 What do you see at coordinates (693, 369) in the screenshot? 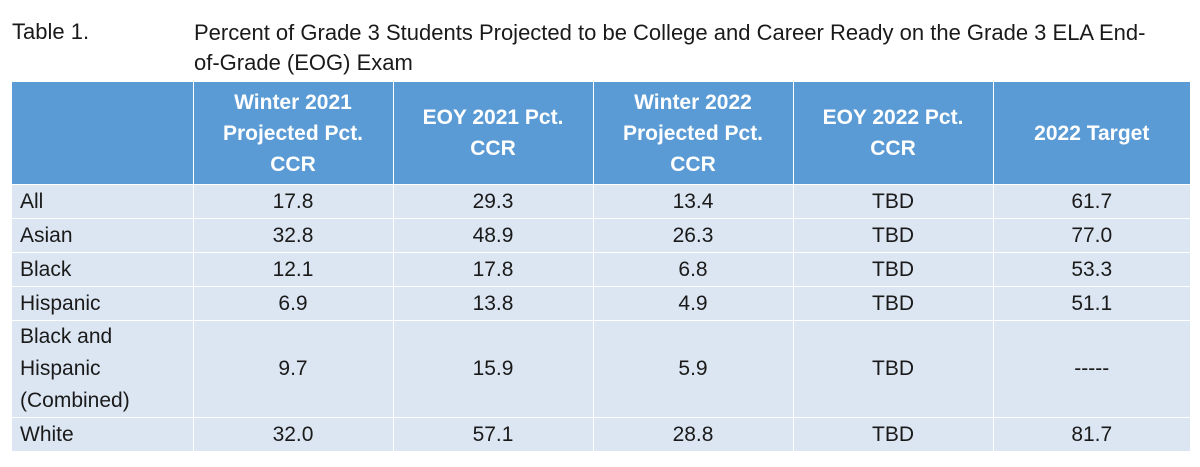
I see `table-cell: 5.9` at bounding box center [693, 369].